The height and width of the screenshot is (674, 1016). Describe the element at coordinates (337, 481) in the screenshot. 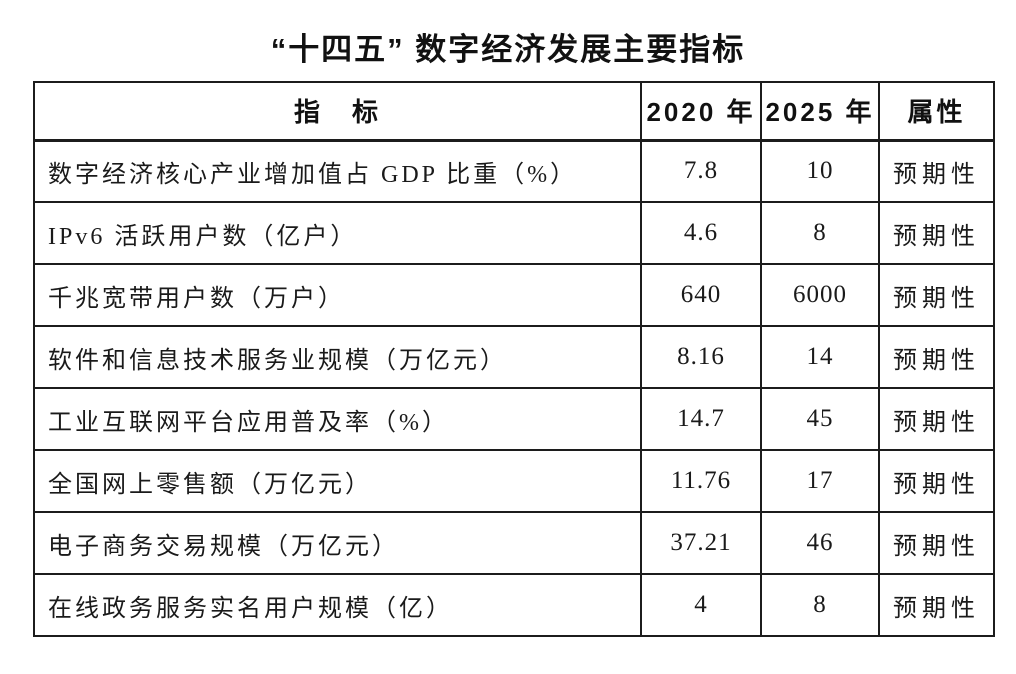

I see `indicator-cell: 全国网上零售额（万亿元）` at that location.